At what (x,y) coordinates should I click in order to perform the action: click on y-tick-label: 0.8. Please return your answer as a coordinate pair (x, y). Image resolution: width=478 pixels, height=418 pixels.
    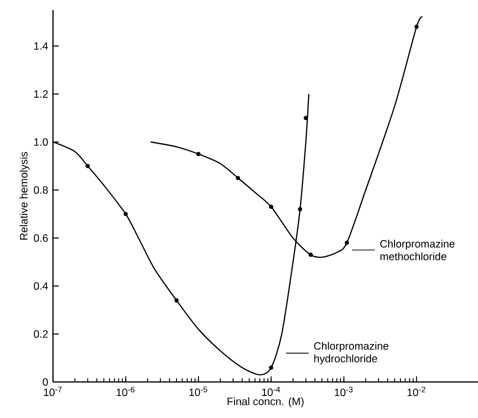
    Looking at the image, I should click on (41, 190).